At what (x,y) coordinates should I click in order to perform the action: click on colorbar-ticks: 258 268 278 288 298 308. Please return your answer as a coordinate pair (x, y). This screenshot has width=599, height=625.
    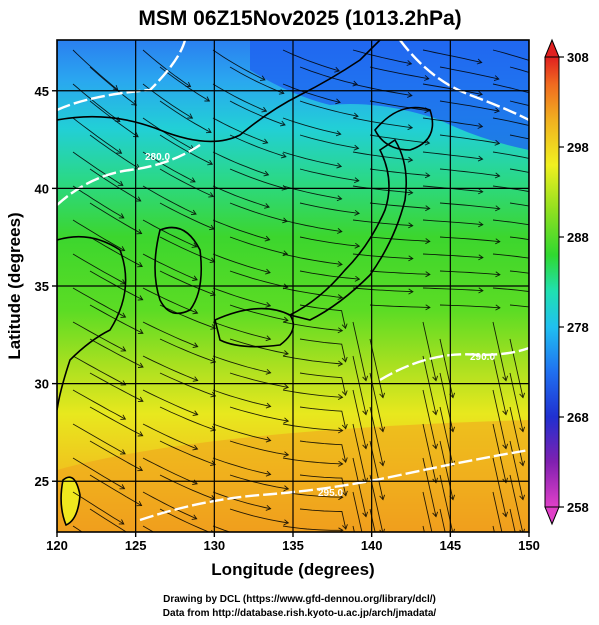
    Looking at the image, I should click on (574, 282).